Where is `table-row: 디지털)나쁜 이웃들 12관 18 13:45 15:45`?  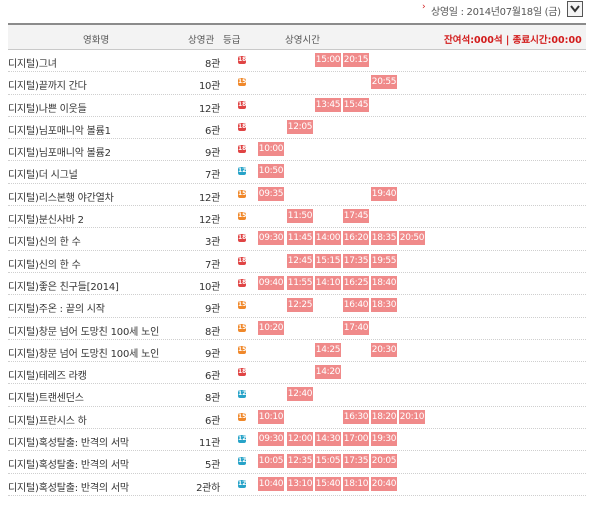 table-row: 디지털)나쁜 이웃들 12관 18 13:45 15:45 is located at coordinates (297, 106).